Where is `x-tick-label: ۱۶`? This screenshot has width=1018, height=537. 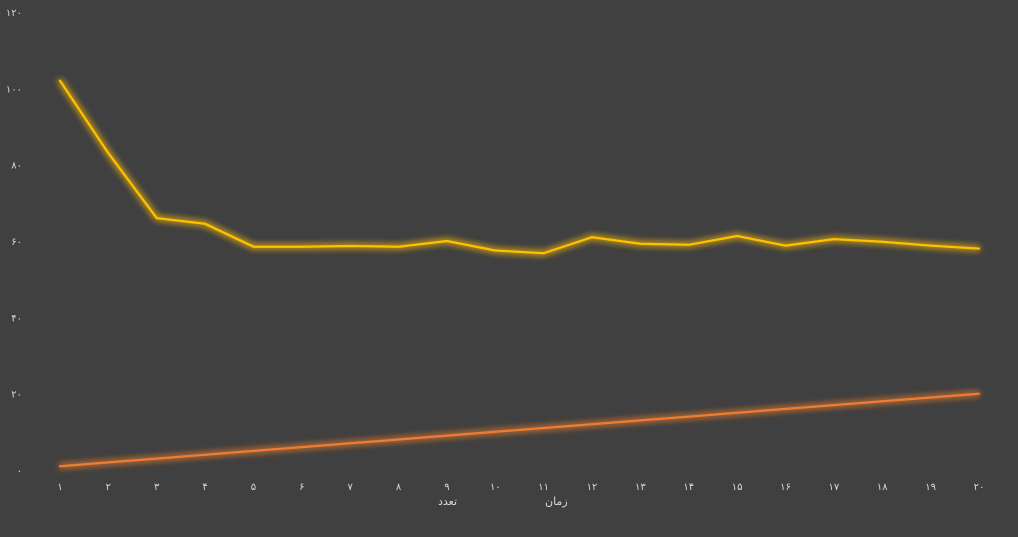
x-tick-label: ۱۶ is located at coordinates (785, 487).